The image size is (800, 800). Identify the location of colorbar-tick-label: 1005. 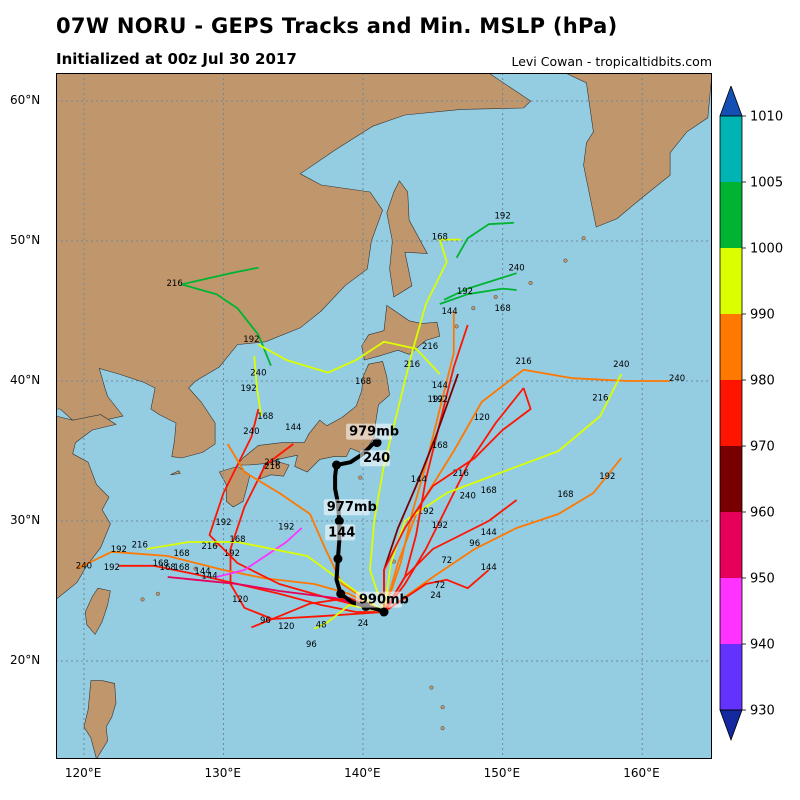
(766, 183).